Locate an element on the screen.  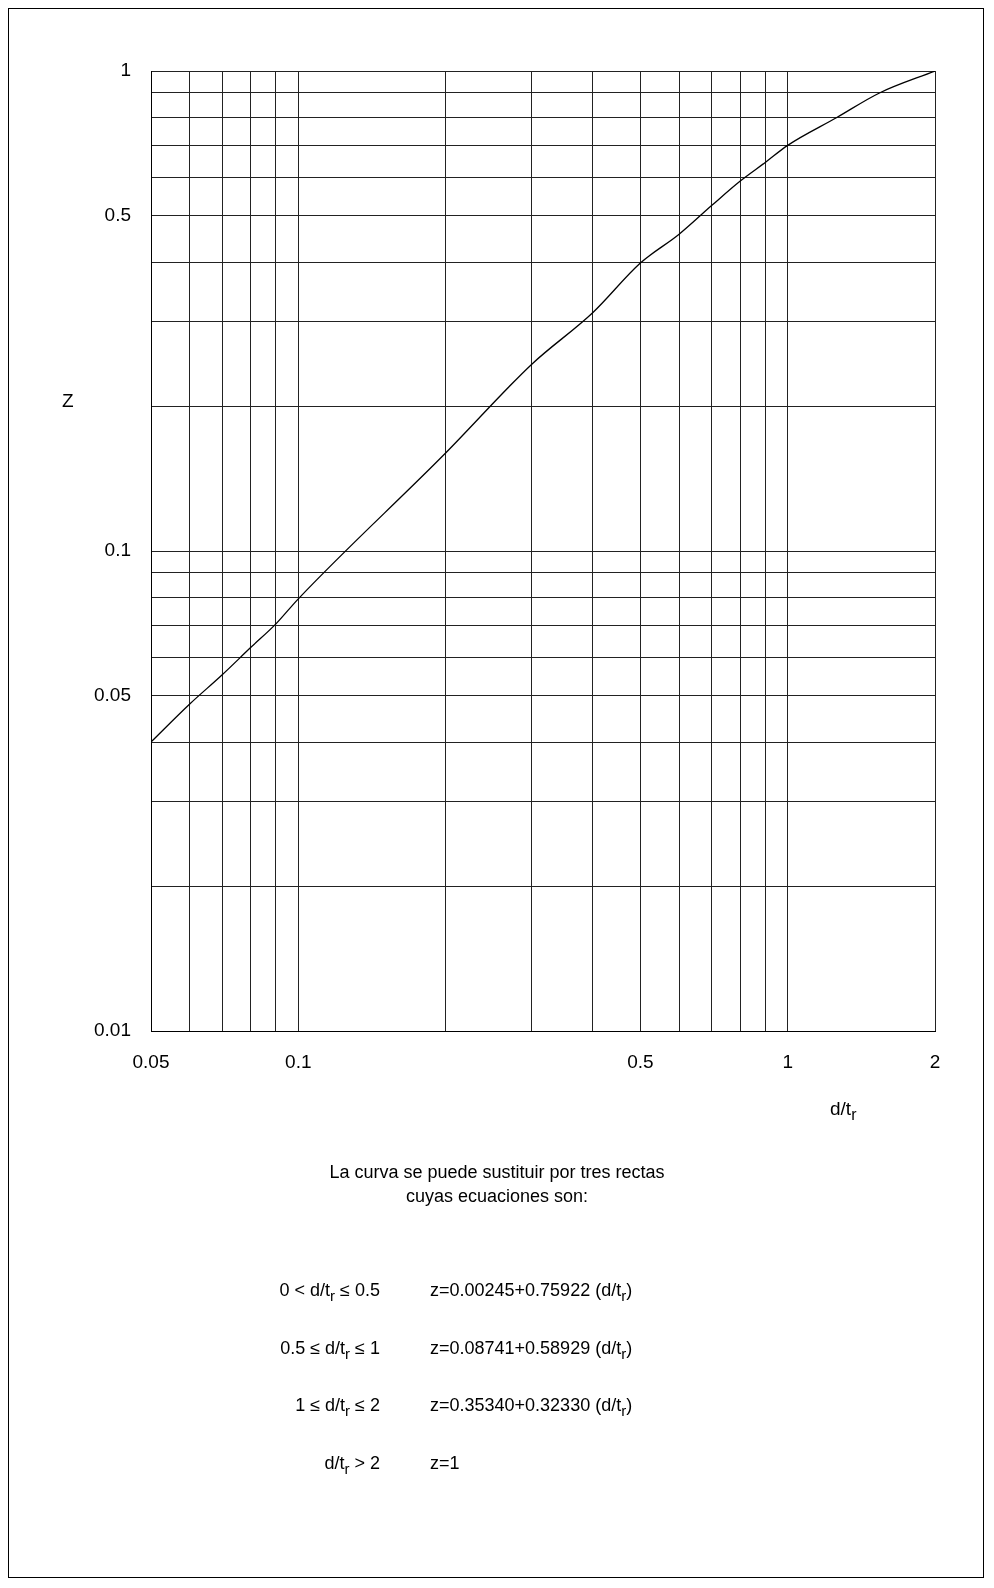
x-tick-label: 1 is located at coordinates (787, 1061).